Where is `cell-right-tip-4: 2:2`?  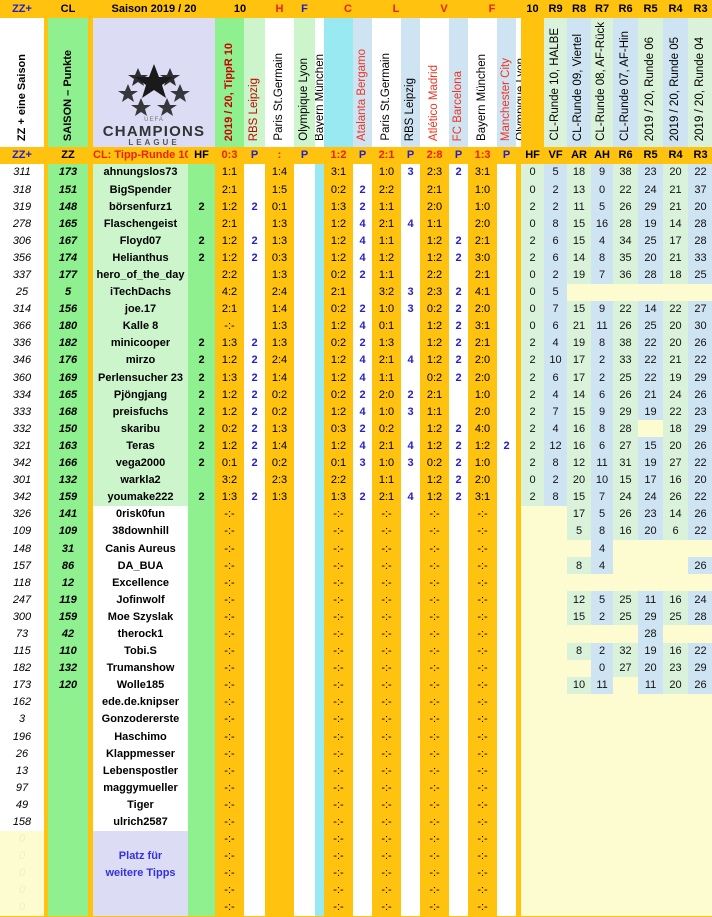 cell-right-tip-4: 2:2 is located at coordinates (435, 275).